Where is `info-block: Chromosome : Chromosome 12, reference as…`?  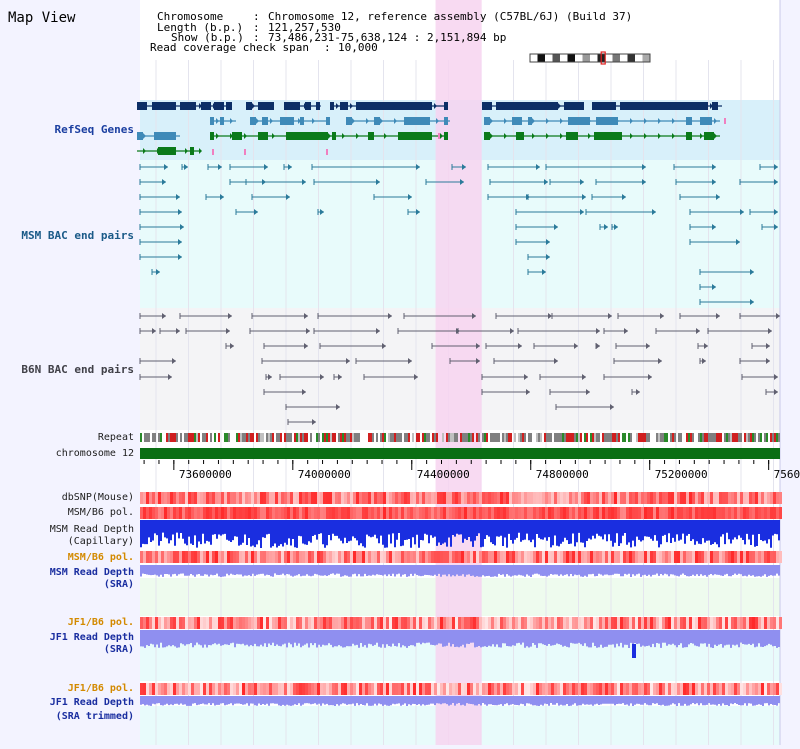 info-block: Chromosome : Chromosome 12, reference as… is located at coordinates (391, 32).